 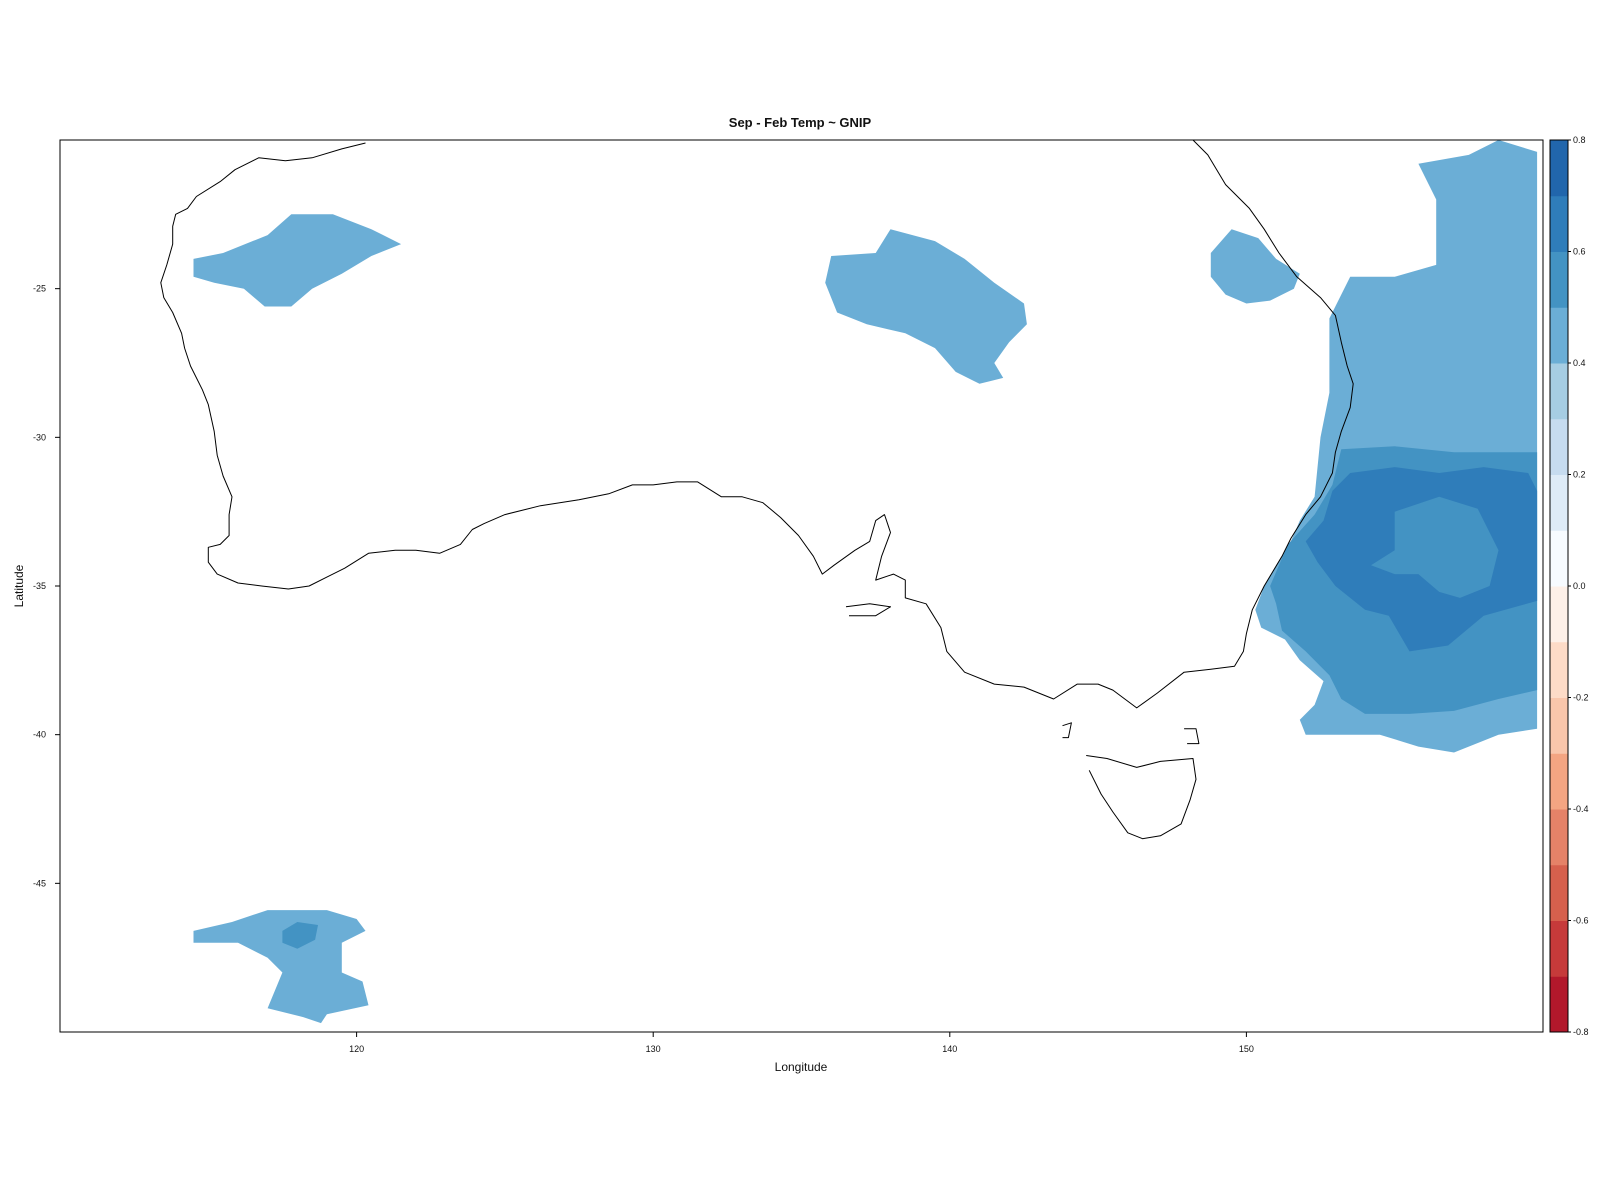 What do you see at coordinates (19, 585) in the screenshot?
I see `y-axis-title: Latitude` at bounding box center [19, 585].